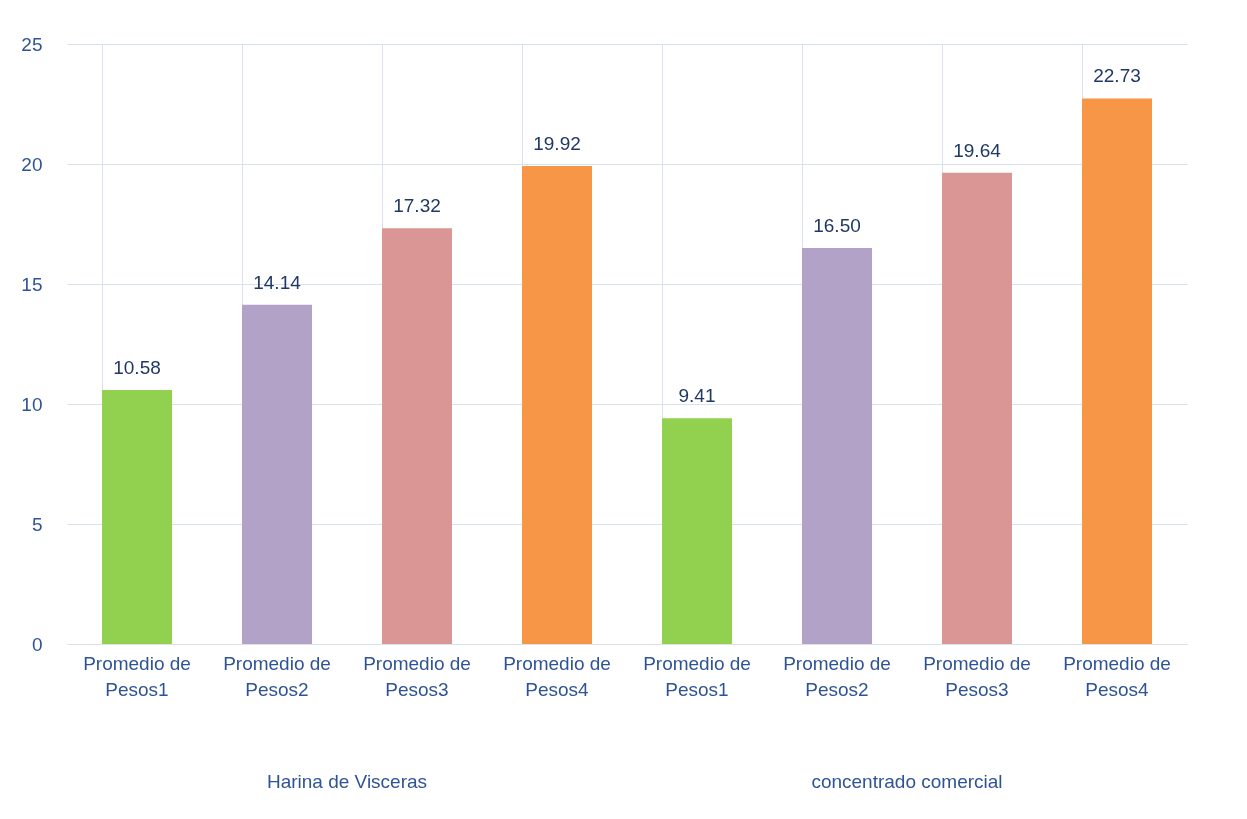  What do you see at coordinates (32, 404) in the screenshot?
I see `y-tick-label: 10` at bounding box center [32, 404].